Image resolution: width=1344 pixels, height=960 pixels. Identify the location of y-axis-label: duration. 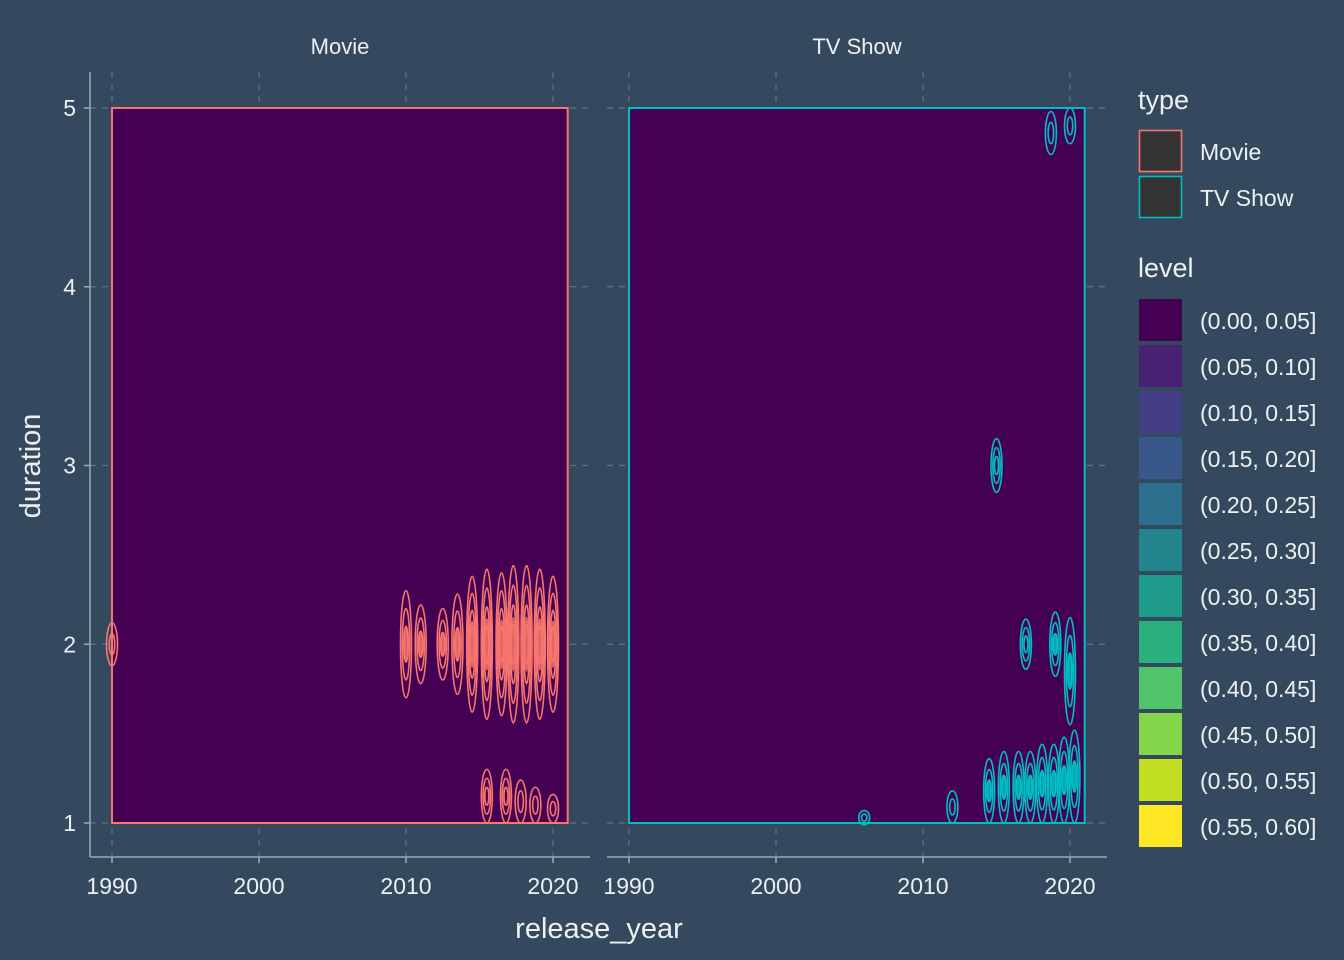
(31, 466).